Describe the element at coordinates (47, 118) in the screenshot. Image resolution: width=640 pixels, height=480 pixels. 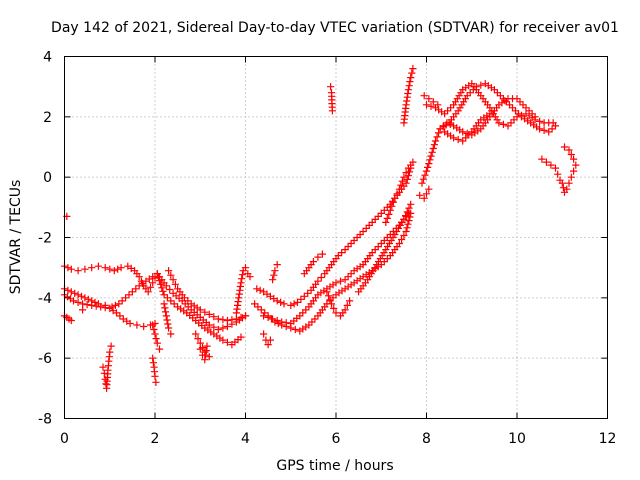
I see `y-tick-label: 2` at that location.